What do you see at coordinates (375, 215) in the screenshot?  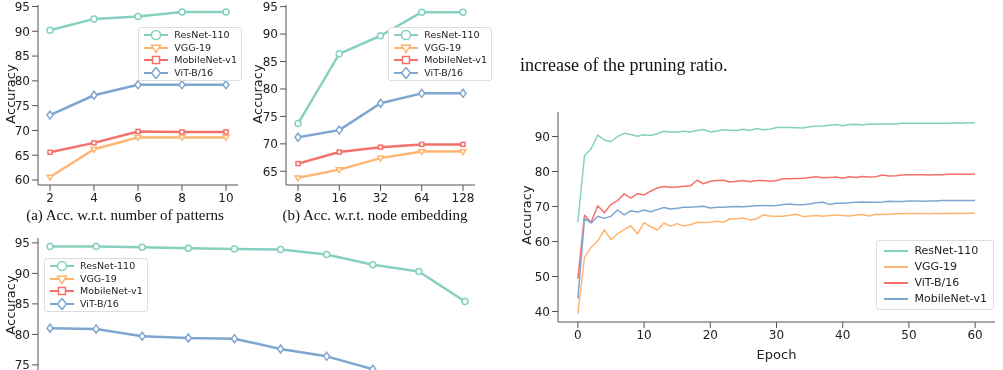 I see `text: (b) Acc. w.r.t. node embedding` at bounding box center [375, 215].